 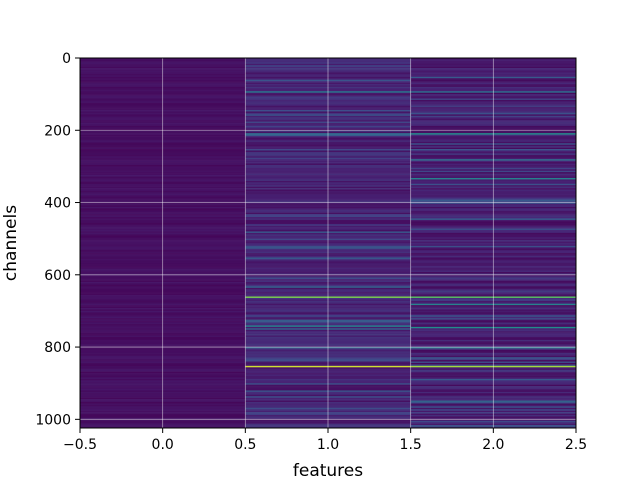 What do you see at coordinates (57, 204) in the screenshot?
I see `y-tick-label: 400` at bounding box center [57, 204].